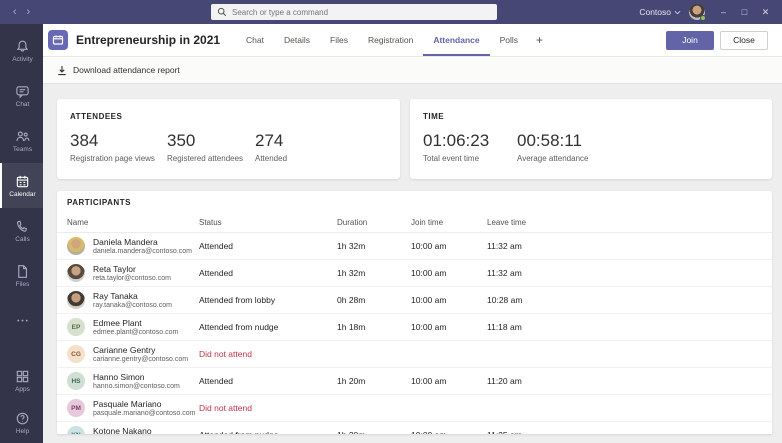 Image resolution: width=782 pixels, height=443 pixels. What do you see at coordinates (58, 40) in the screenshot?
I see `meeting-icon` at bounding box center [58, 40].